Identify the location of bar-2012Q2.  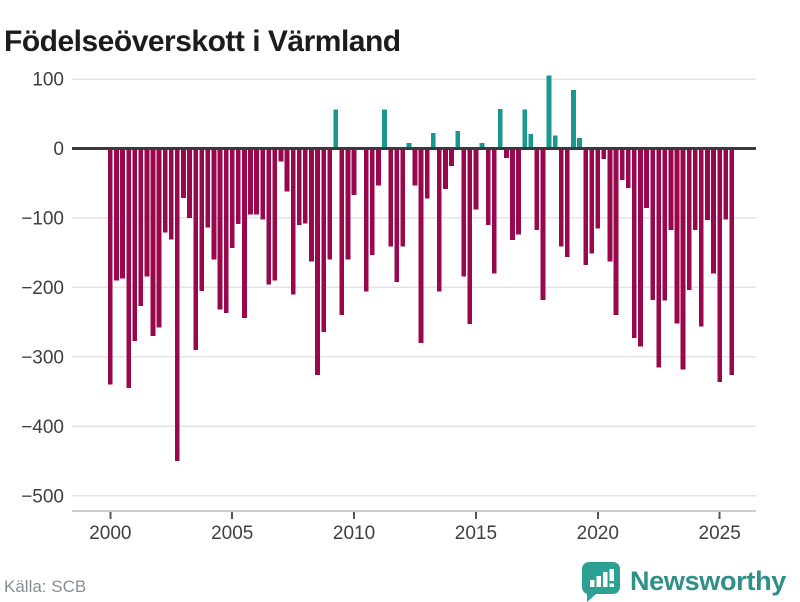
(409, 145).